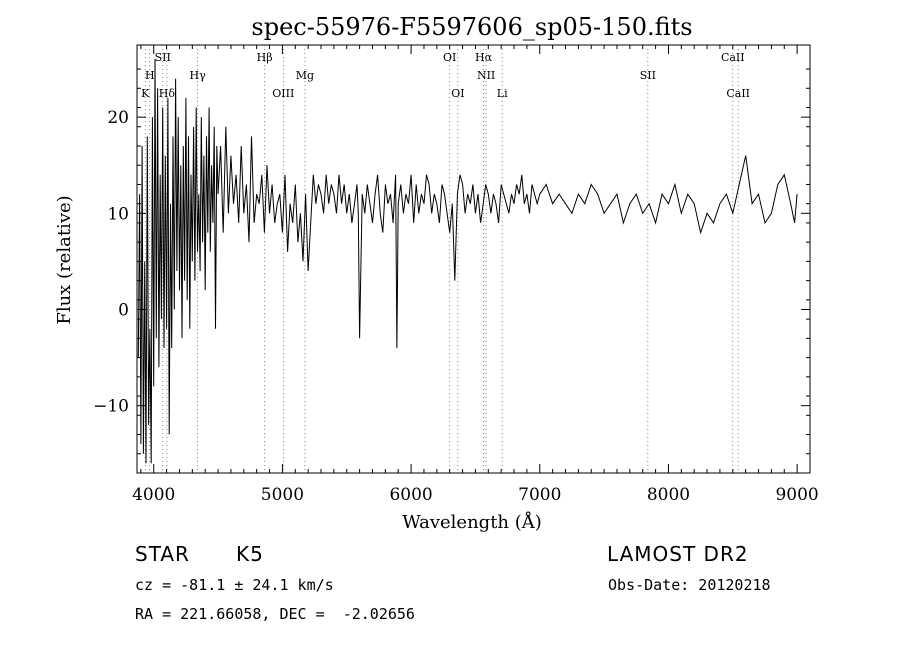  I want to click on x-tick-label: 6000, so click(410, 495).